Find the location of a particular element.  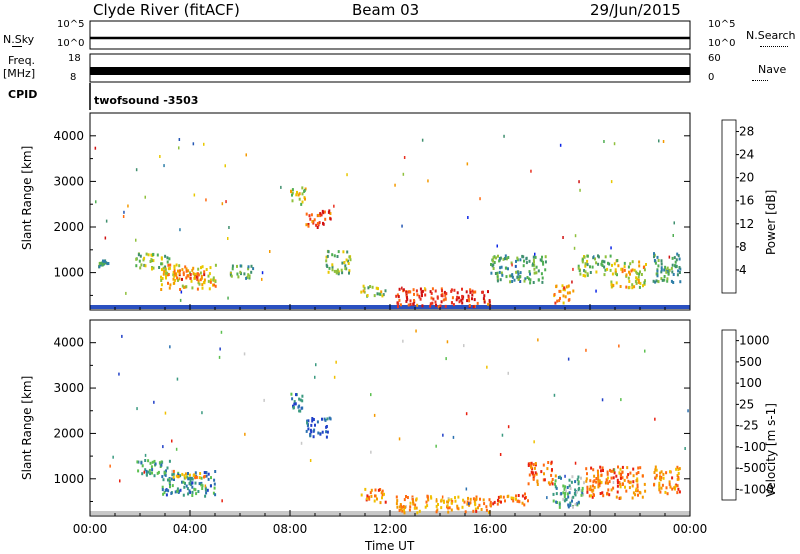

colorbar-tick-label: 20 is located at coordinates (746, 178).